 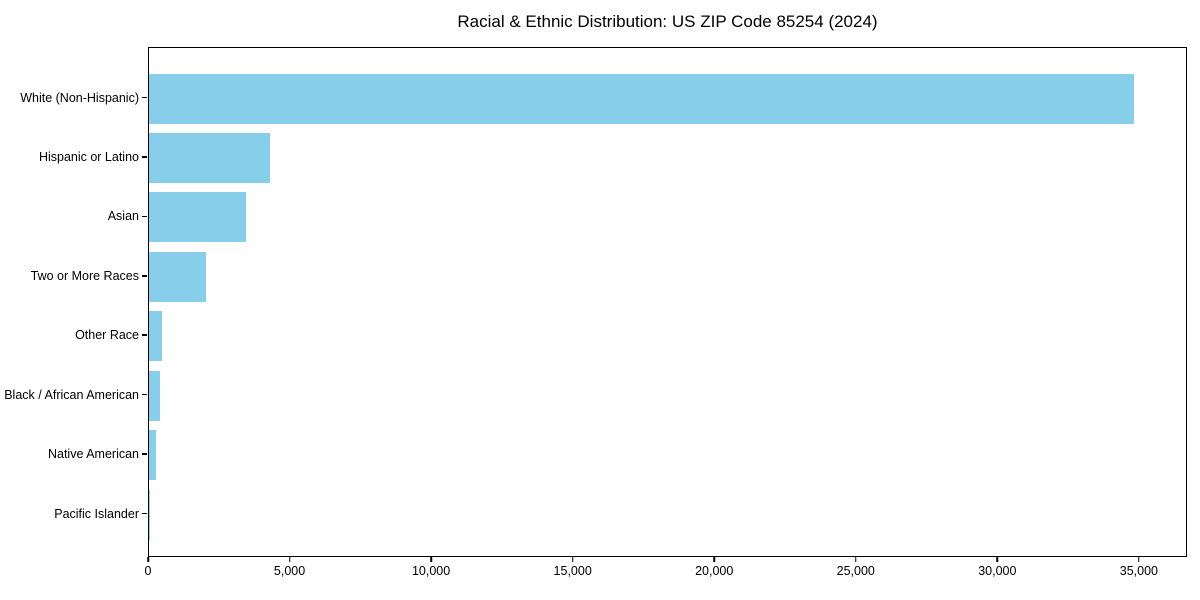 I want to click on y-tick-label: White (Non-Hispanic), so click(x=79, y=97).